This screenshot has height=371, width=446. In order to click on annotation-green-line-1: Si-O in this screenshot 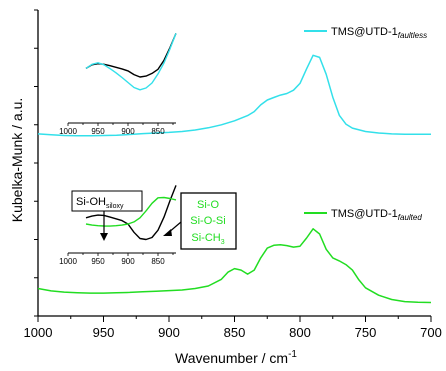, I will do `click(208, 205)`.